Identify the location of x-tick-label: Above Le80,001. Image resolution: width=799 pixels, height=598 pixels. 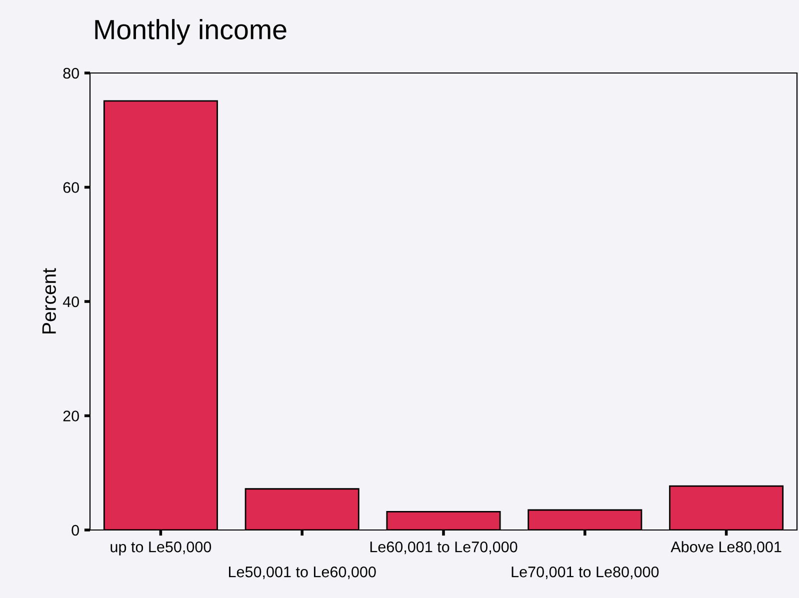
(726, 547).